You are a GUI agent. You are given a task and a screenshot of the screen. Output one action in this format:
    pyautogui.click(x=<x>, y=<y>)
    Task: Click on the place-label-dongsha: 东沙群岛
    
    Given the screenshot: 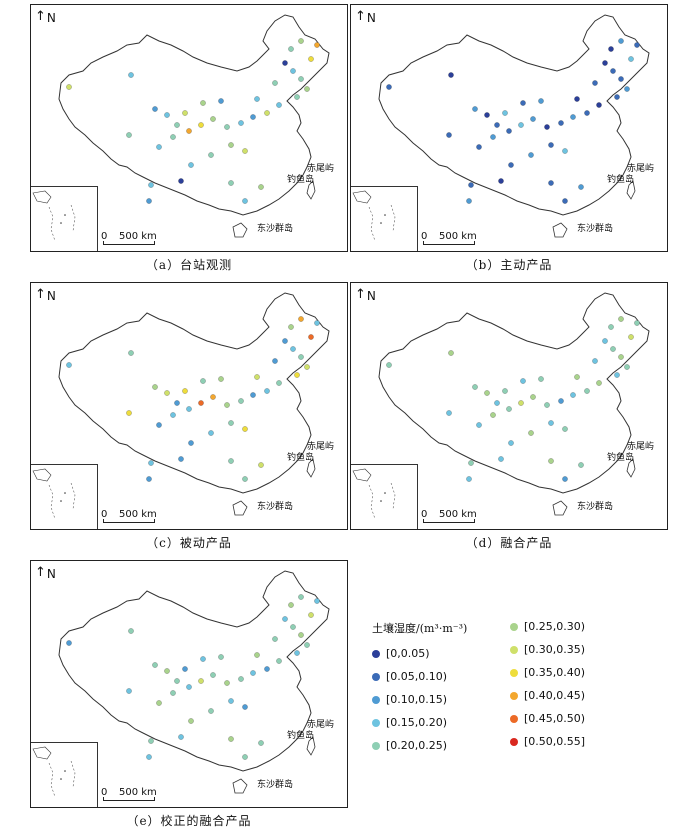 What is the action you would take?
    pyautogui.click(x=275, y=785)
    